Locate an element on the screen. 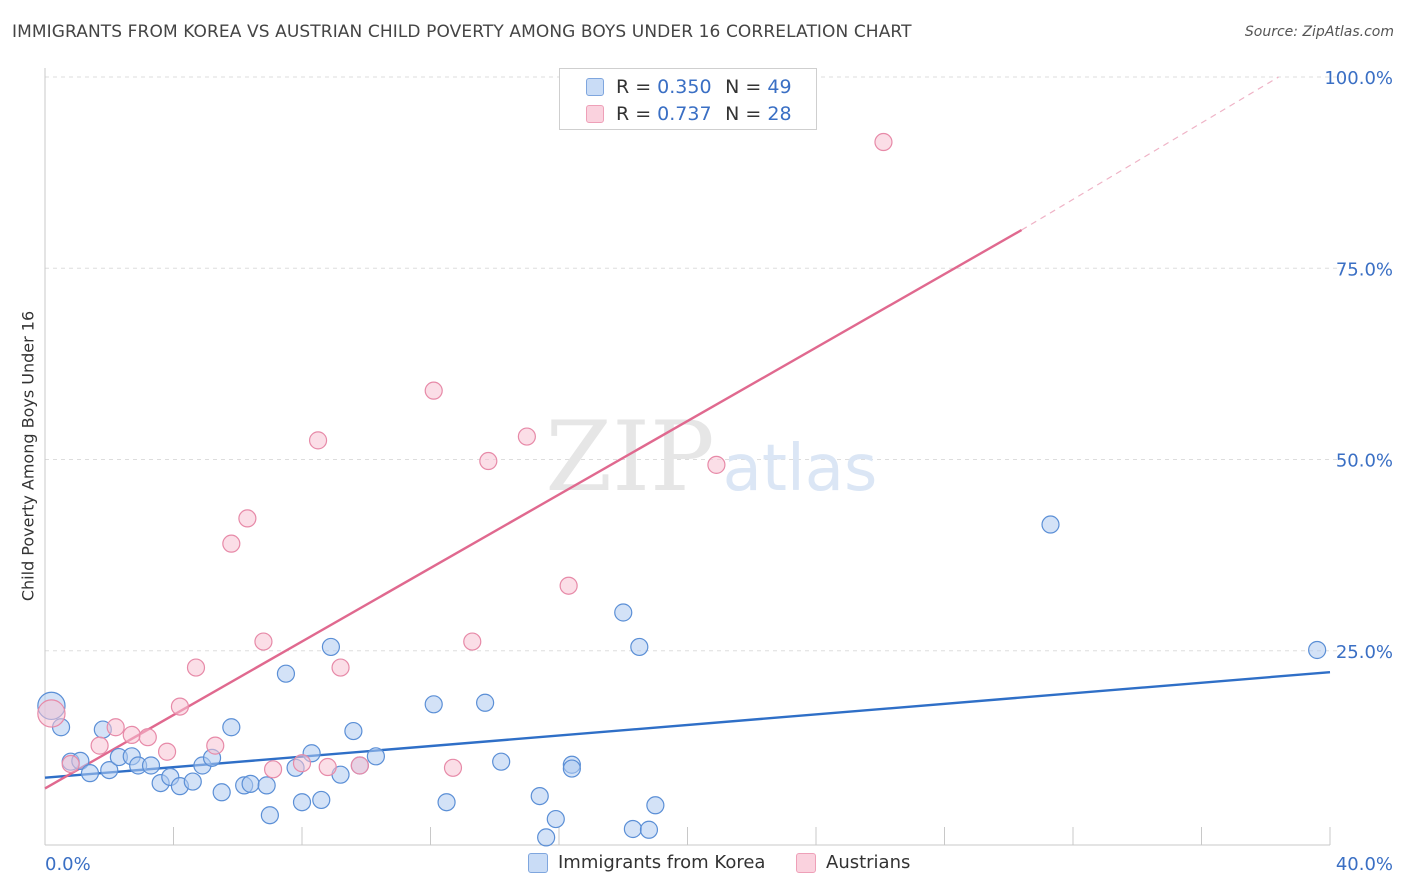  watermark-zip: ZIP is located at coordinates (629, 457).